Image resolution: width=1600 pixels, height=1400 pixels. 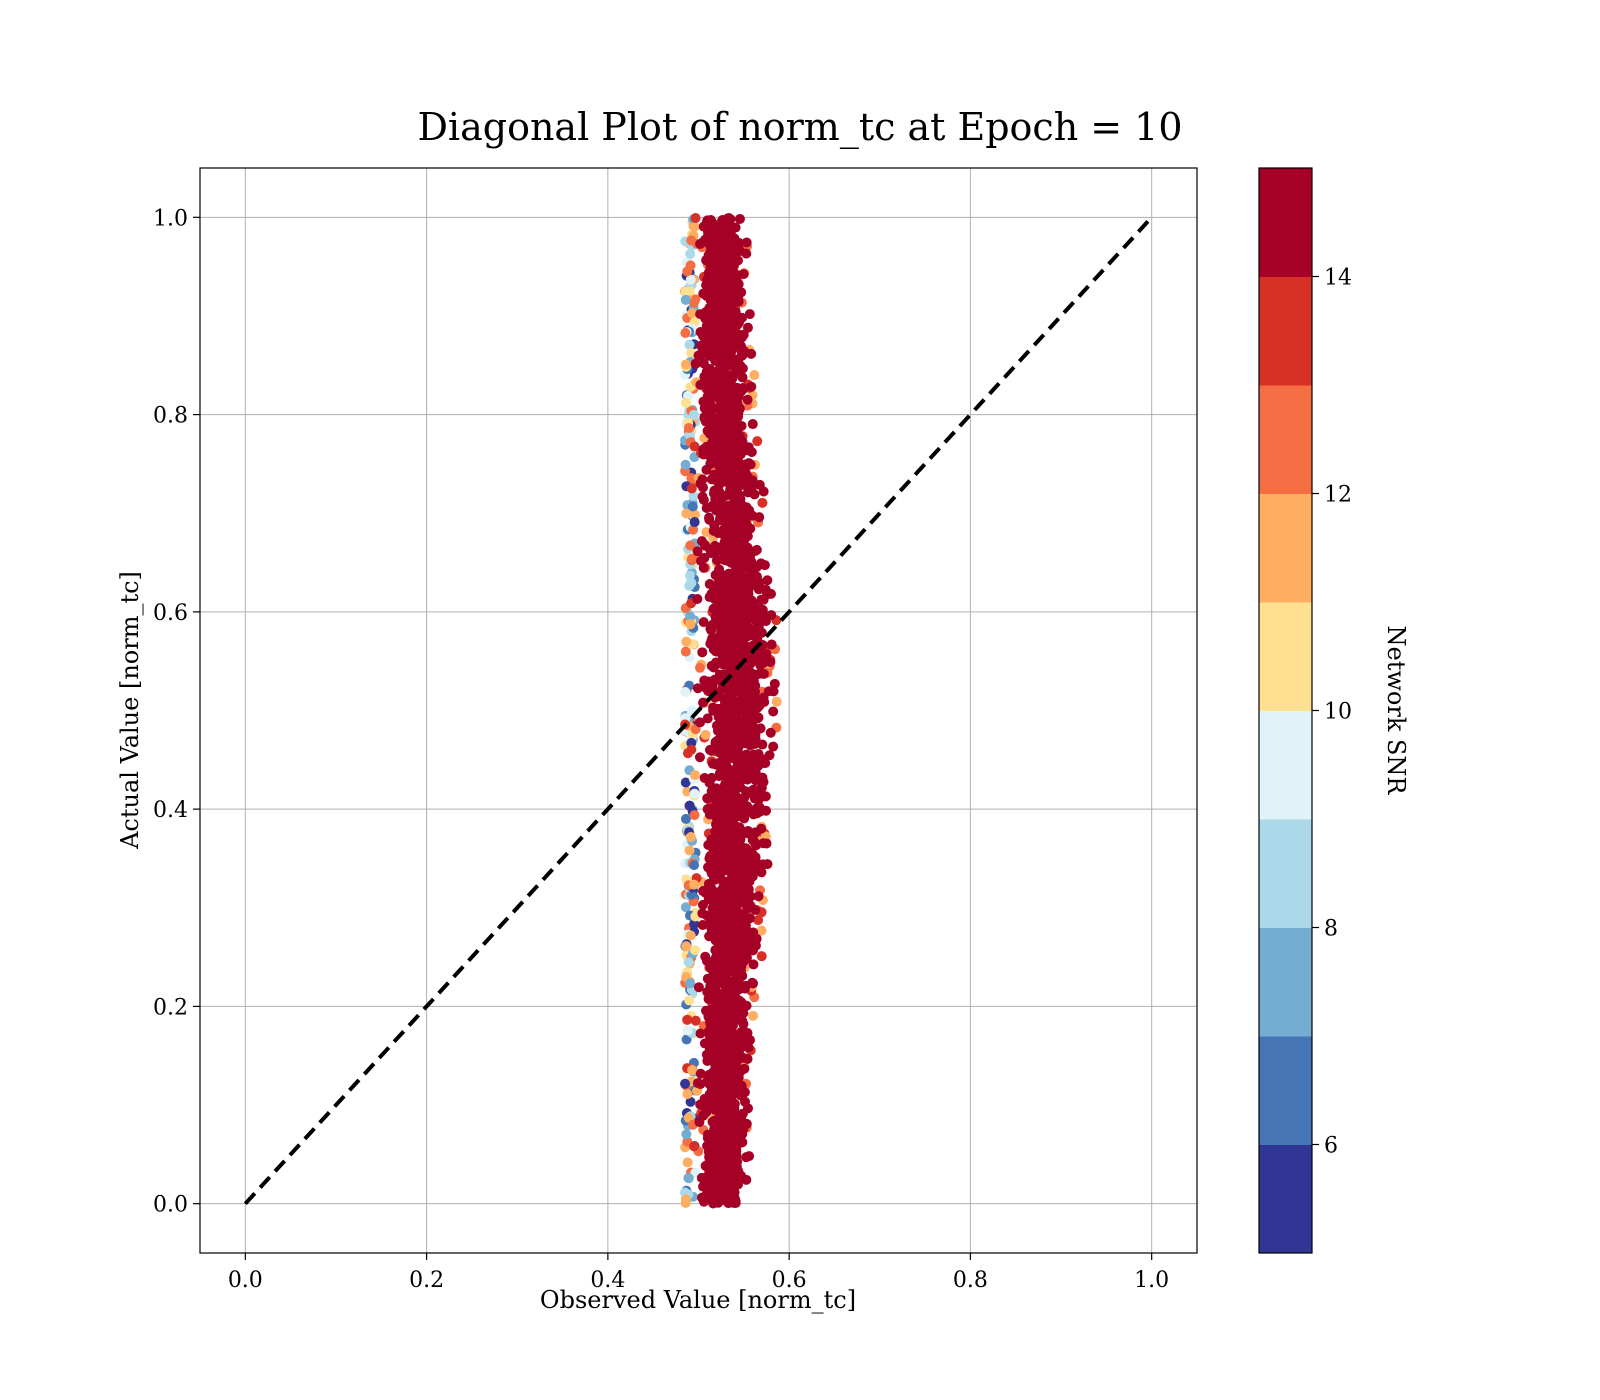 I want to click on y-axis-label: Actual Value [norm_tc], so click(x=130, y=710).